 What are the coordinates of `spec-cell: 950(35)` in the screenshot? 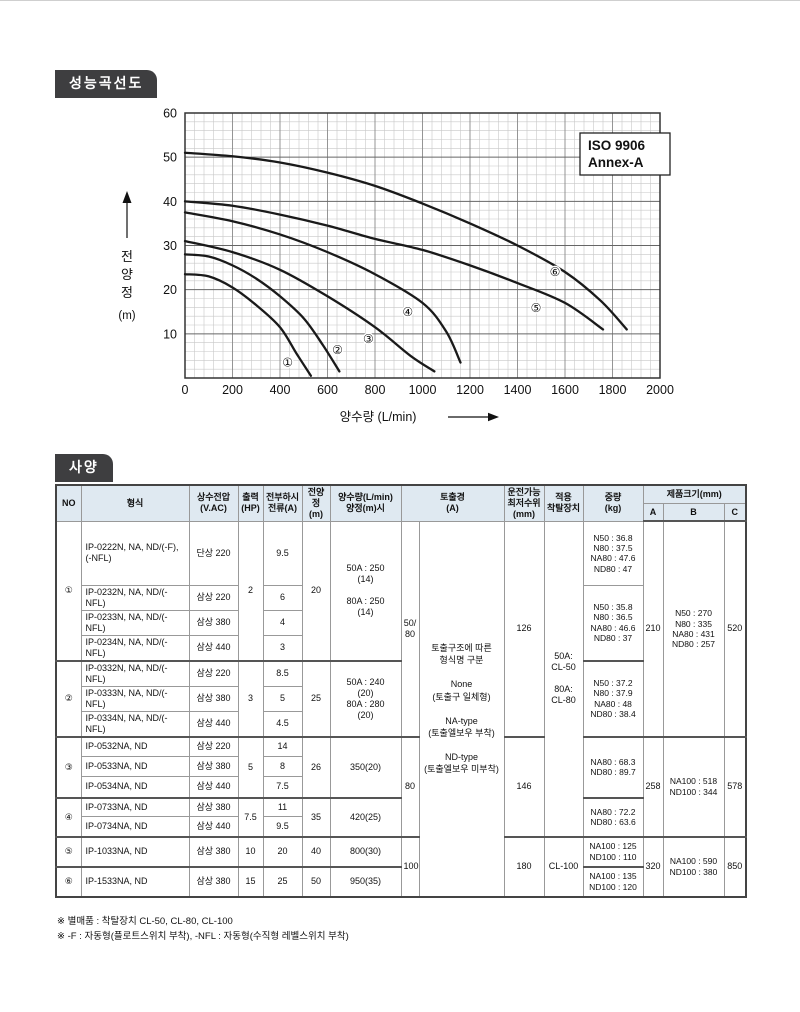 It's located at (365, 881).